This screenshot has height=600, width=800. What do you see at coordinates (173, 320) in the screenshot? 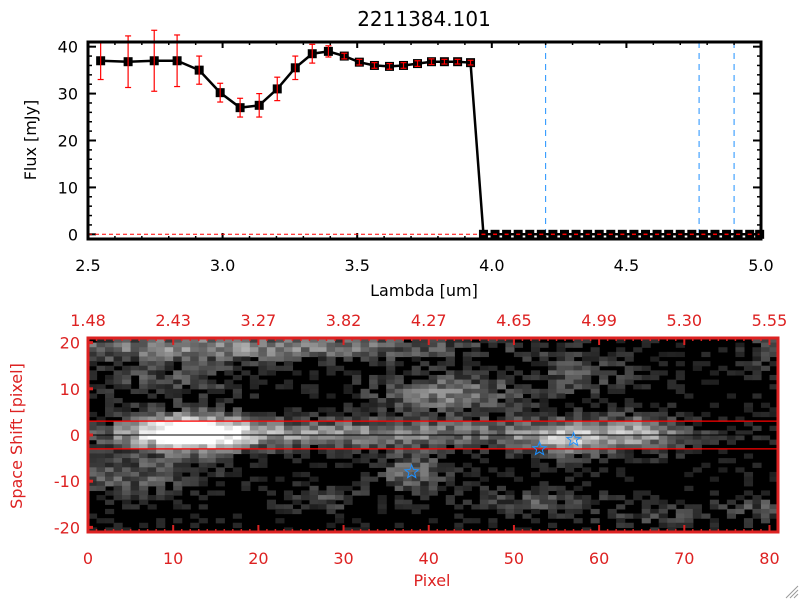
I see `top-axis-label: 2.43` at bounding box center [173, 320].